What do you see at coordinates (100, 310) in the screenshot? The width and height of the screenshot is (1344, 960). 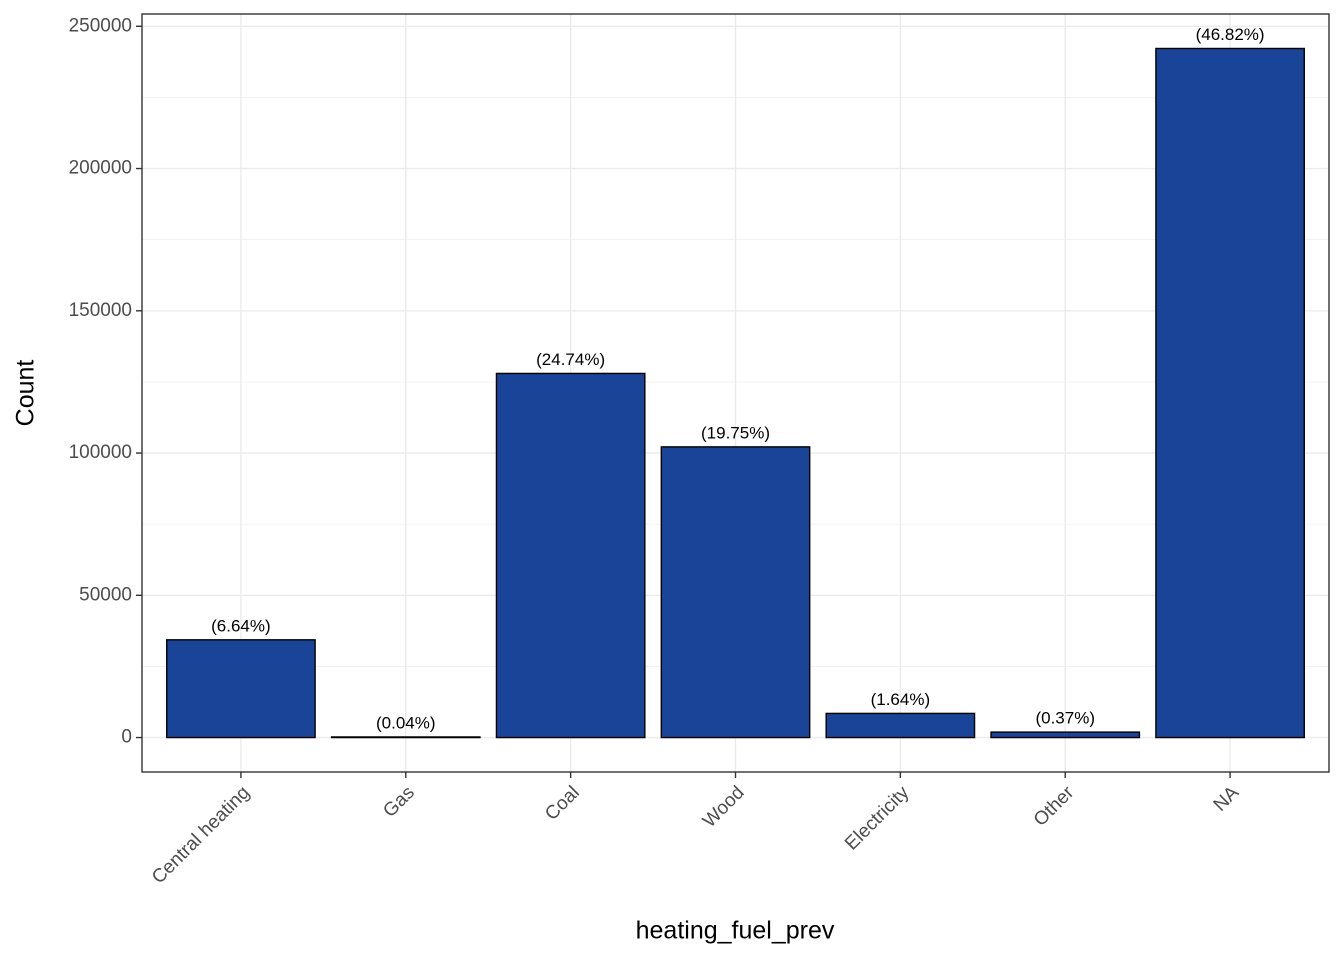 I see `y-tick-label: 150000` at bounding box center [100, 310].